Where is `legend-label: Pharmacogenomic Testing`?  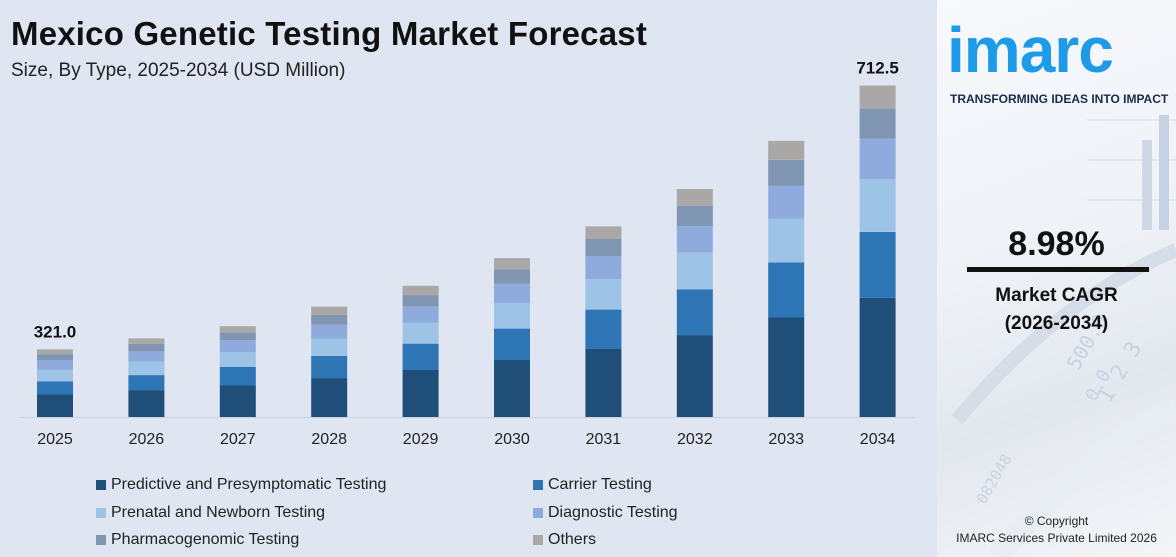
legend-label: Pharmacogenomic Testing is located at coordinates (205, 539).